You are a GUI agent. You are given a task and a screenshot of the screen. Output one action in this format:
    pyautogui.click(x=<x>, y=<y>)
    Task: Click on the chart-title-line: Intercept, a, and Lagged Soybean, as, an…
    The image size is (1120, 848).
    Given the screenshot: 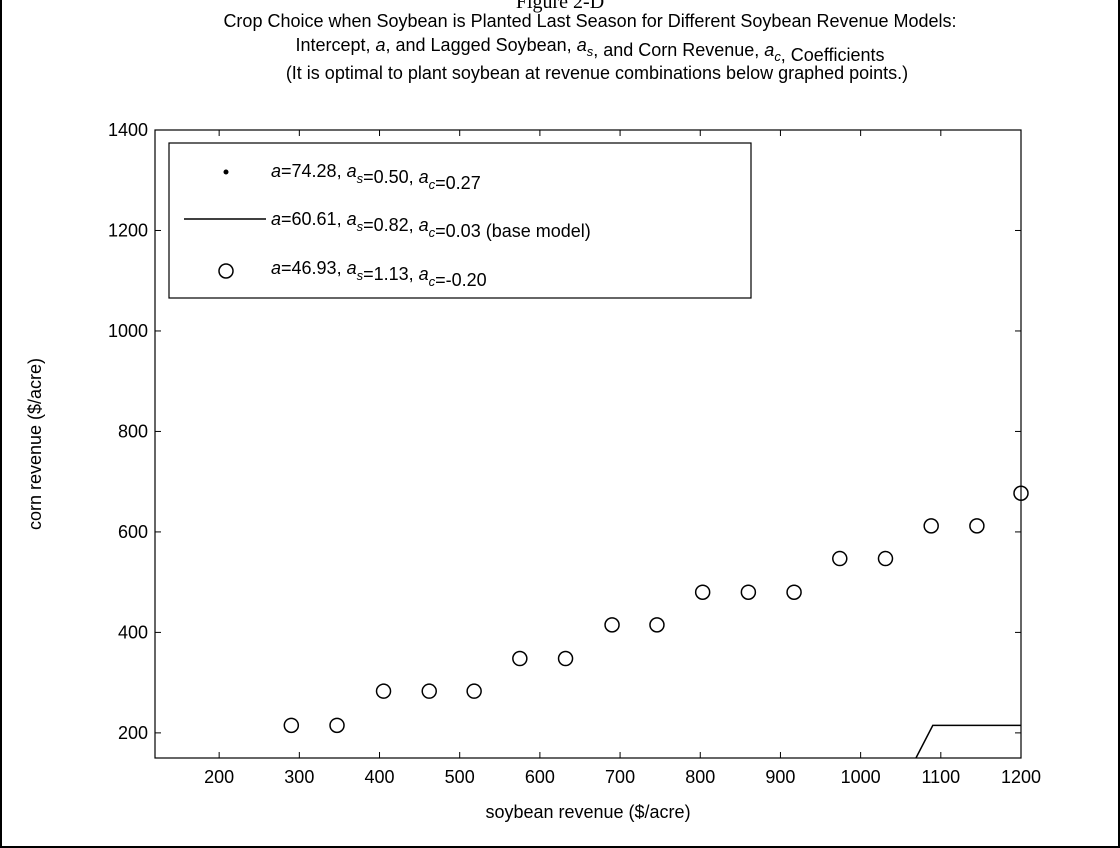 What is the action you would take?
    pyautogui.click(x=589, y=50)
    